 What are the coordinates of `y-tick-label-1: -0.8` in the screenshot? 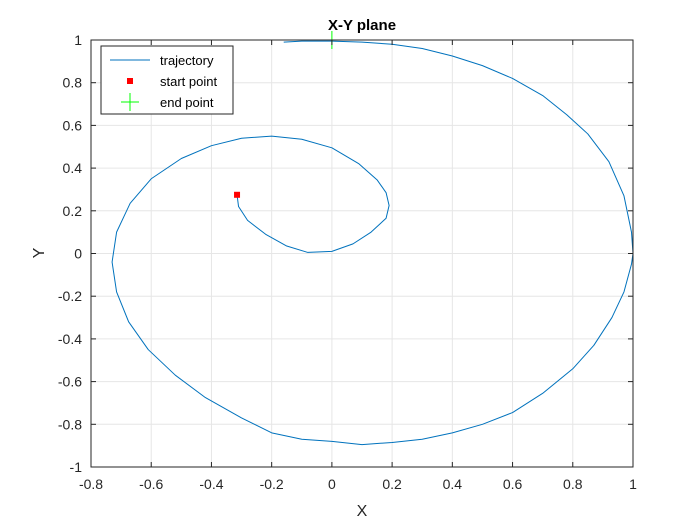 It's located at (70, 424).